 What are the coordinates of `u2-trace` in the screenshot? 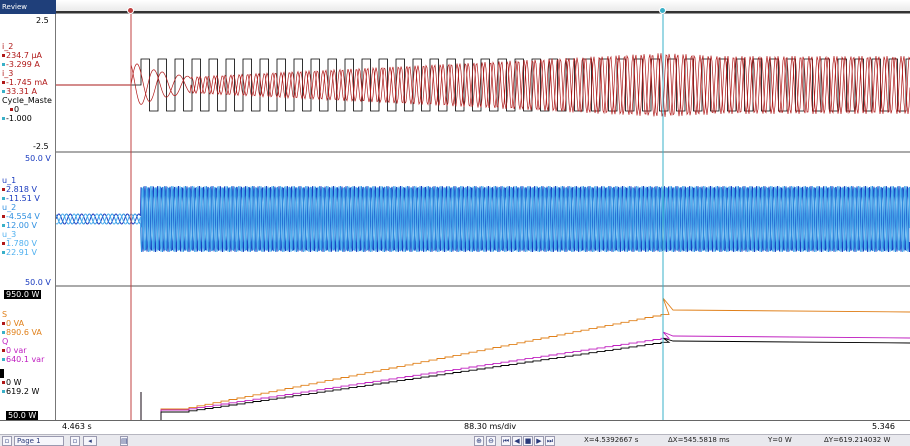 It's located at (483, 219).